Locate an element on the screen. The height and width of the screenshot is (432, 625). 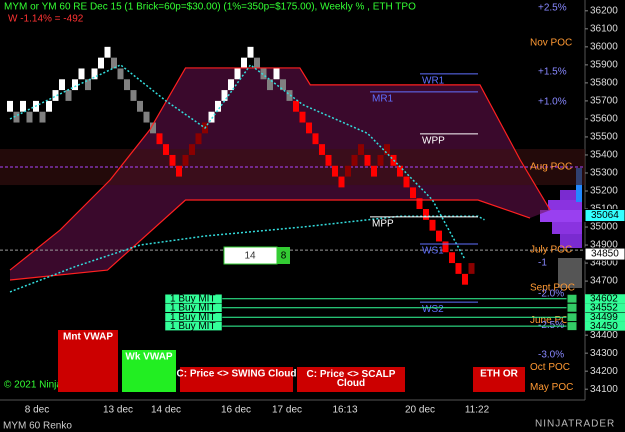
indicator-button-label: Wk VWAP is located at coordinates (149, 357).